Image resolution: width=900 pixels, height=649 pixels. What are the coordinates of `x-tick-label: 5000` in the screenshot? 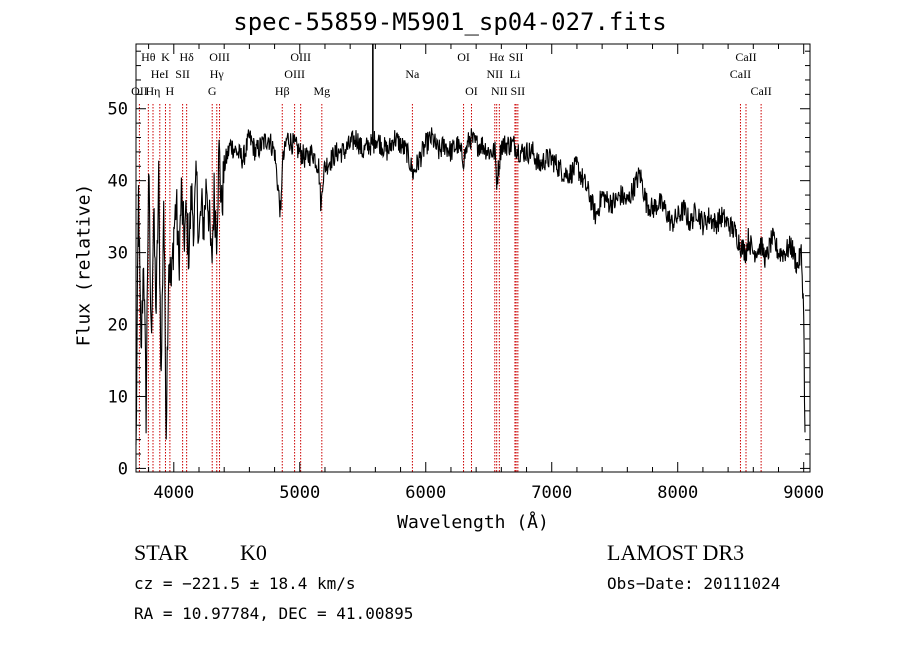 It's located at (299, 493).